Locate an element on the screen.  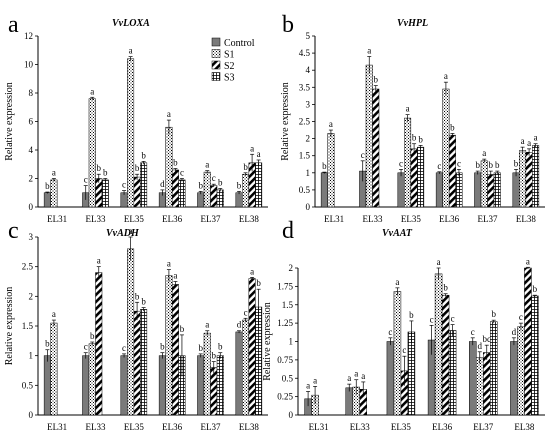
legend-swatch-s3 is located at coordinates (216, 76).